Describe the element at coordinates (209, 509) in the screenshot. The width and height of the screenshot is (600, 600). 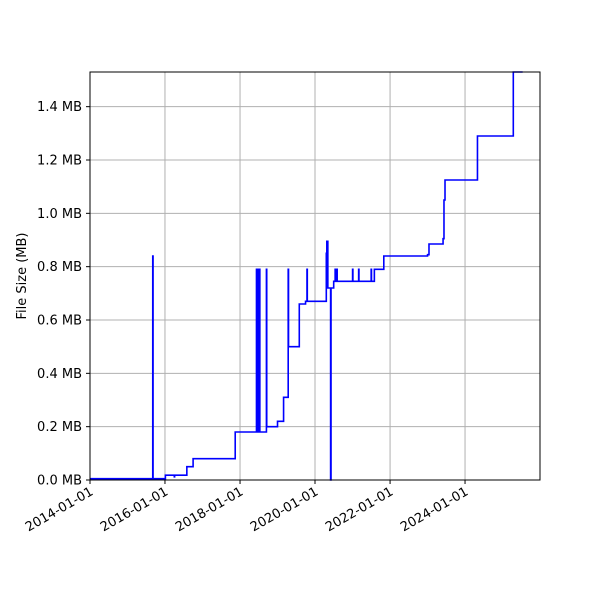
I see `x-tick-label: 2018-01-01` at that location.